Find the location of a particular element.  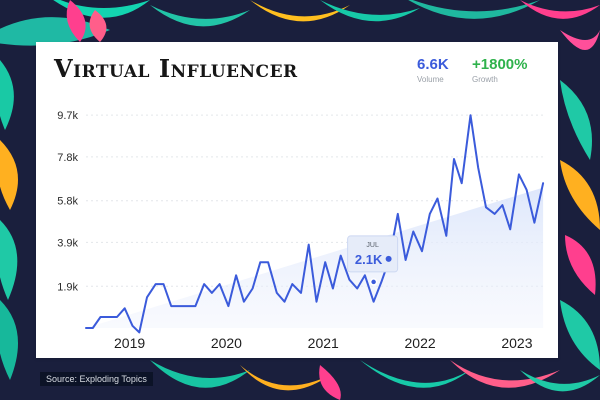

x-tick-label: 2021 is located at coordinates (323, 343).